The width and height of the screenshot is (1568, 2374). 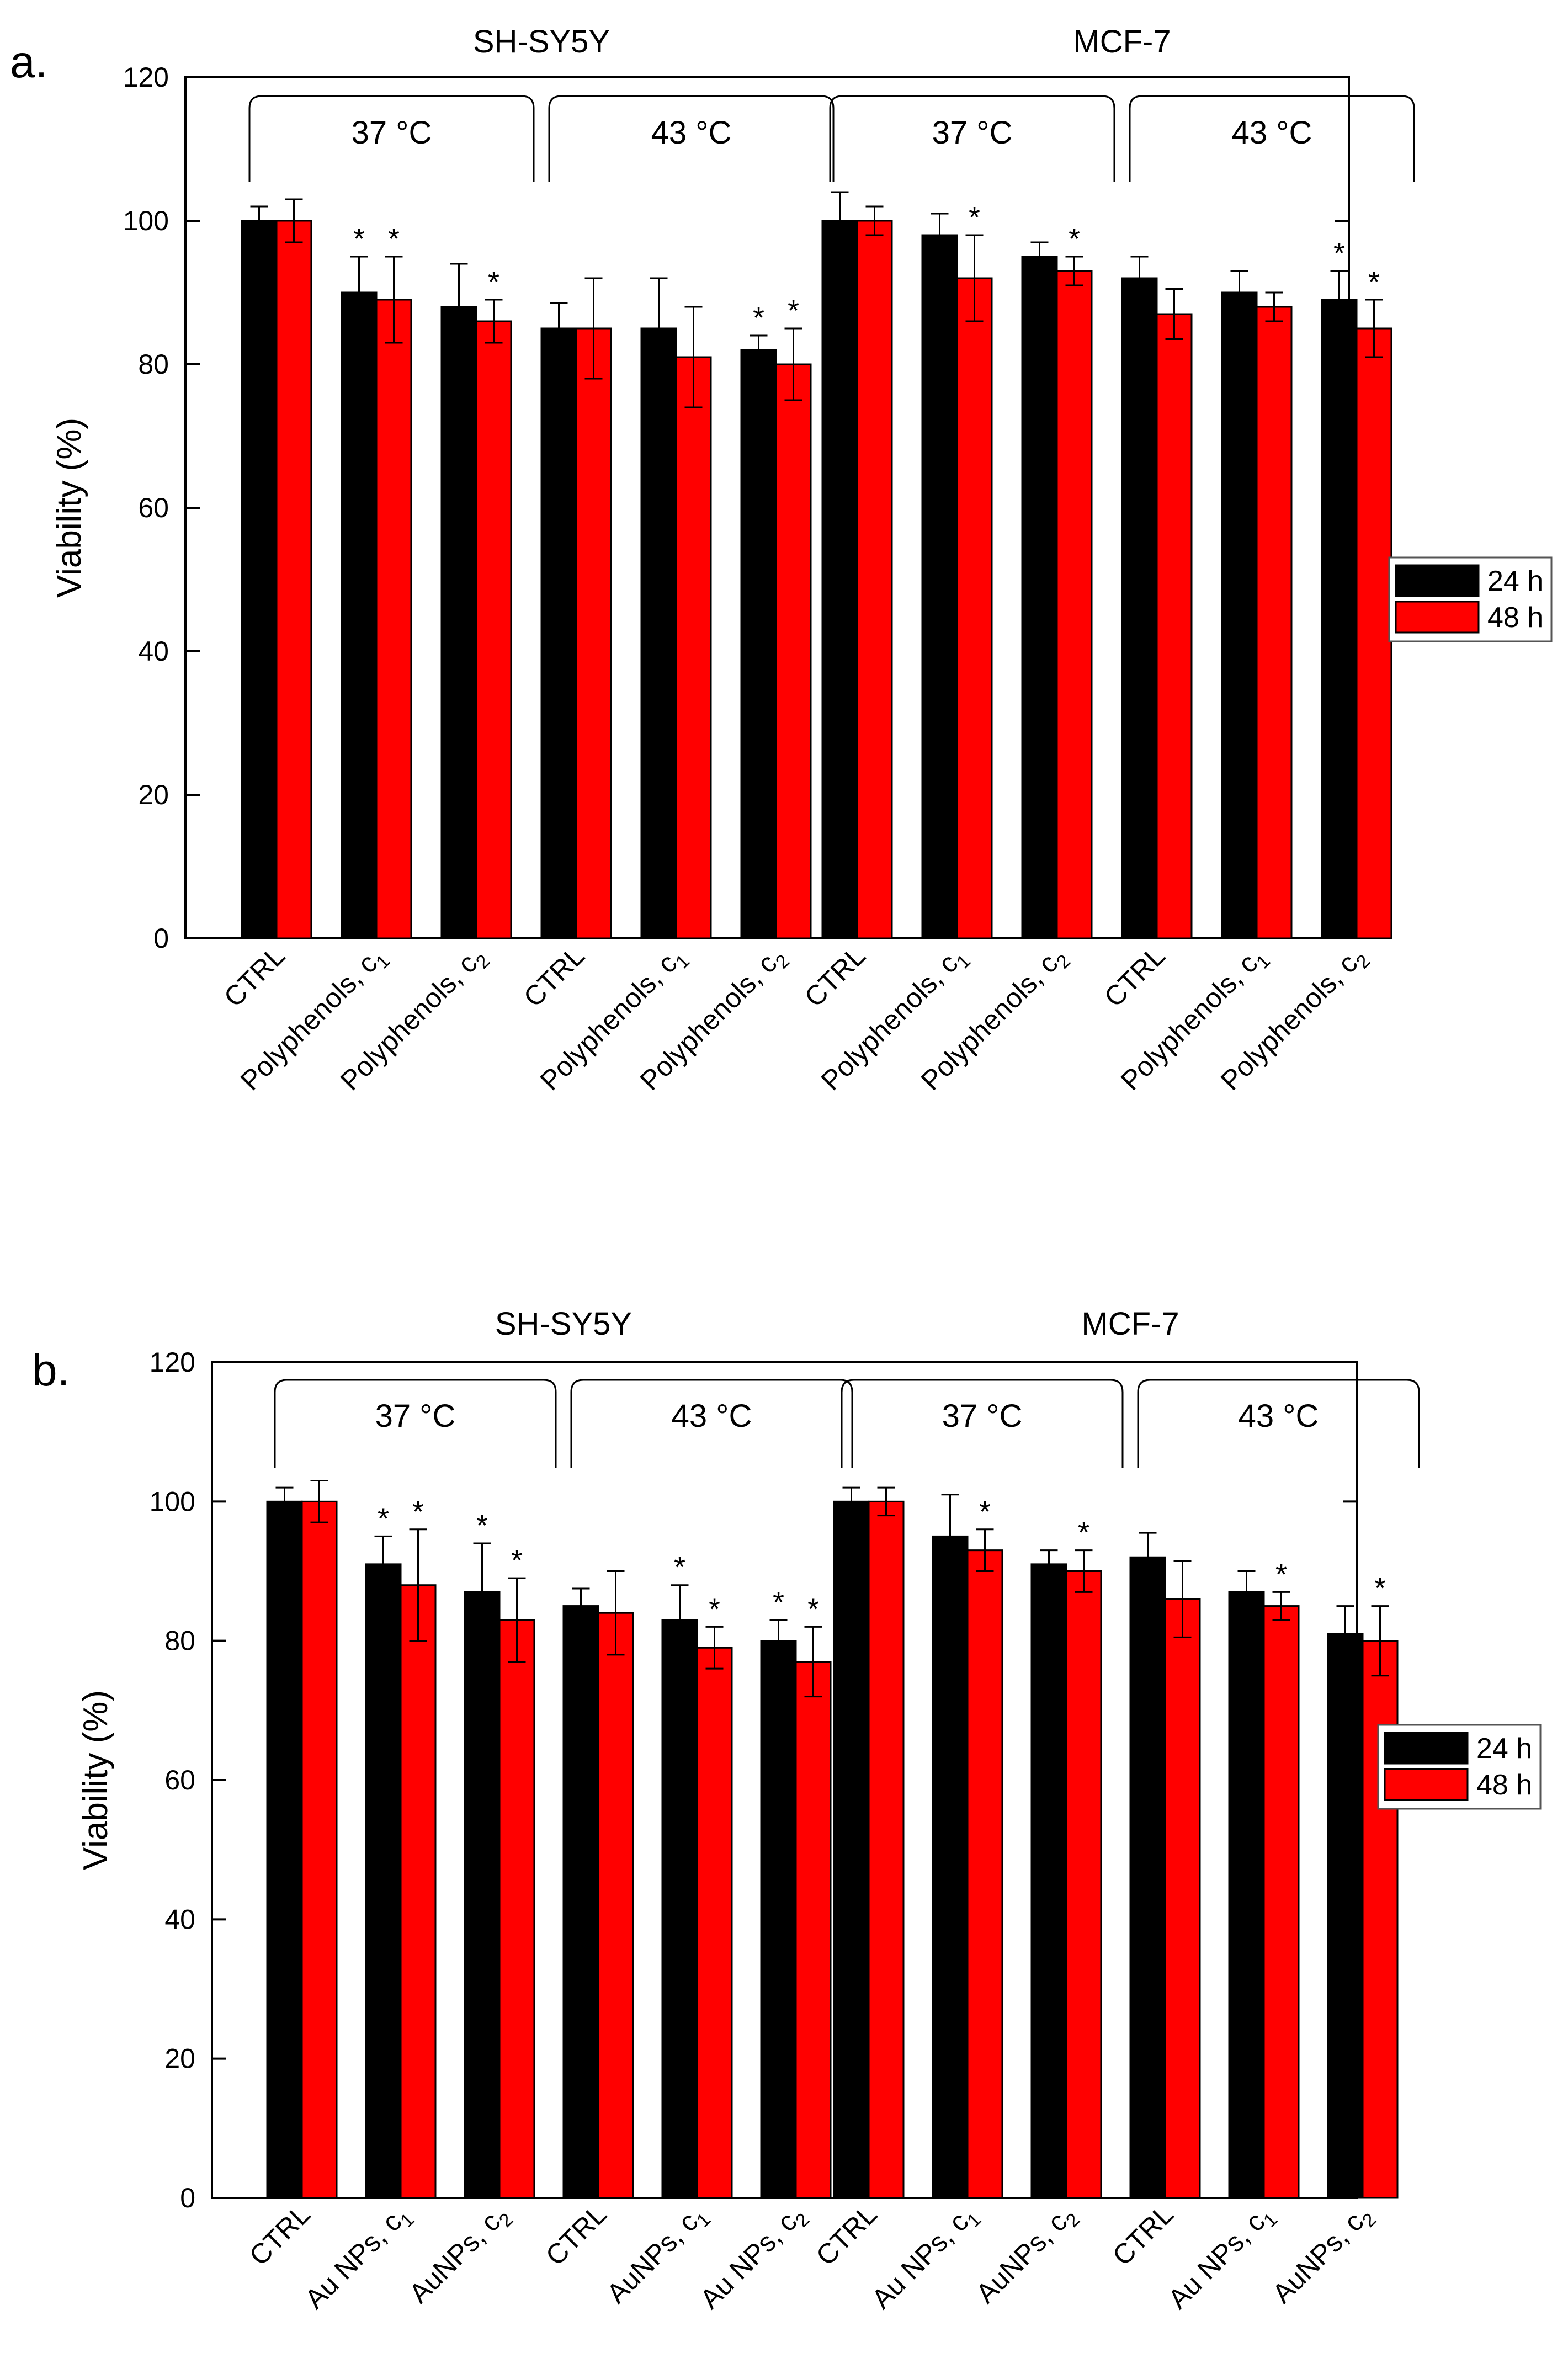 I want to click on panel-label: a., so click(x=29, y=62).